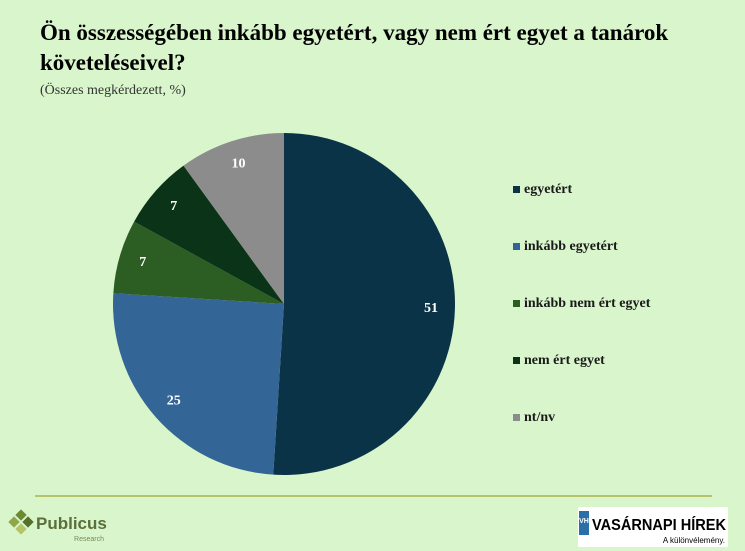 Image resolution: width=745 pixels, height=551 pixels. I want to click on logo-badge, so click(584, 523).